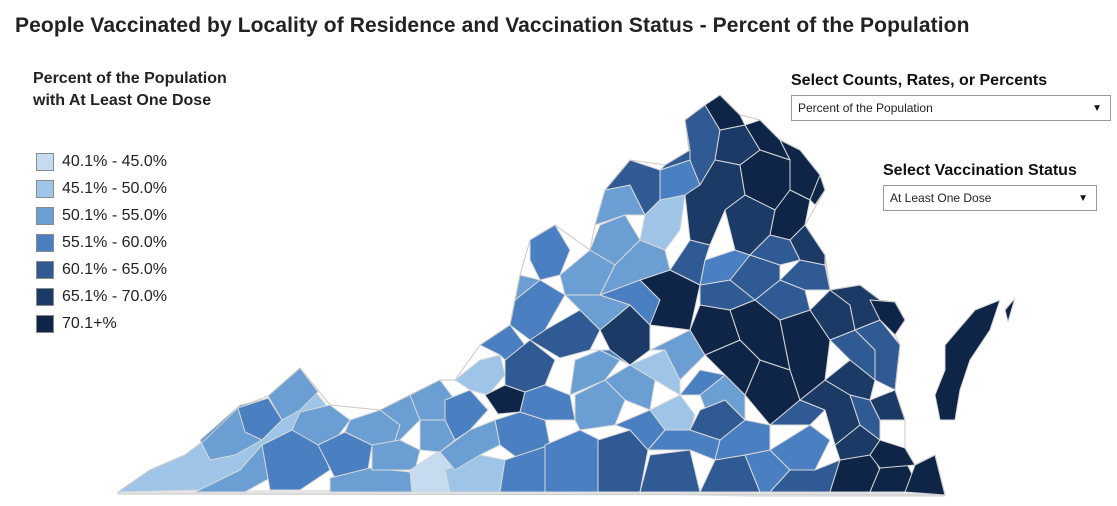 The width and height of the screenshot is (1117, 506). I want to click on legend-item: 55.1% - 60.0%, so click(101, 242).